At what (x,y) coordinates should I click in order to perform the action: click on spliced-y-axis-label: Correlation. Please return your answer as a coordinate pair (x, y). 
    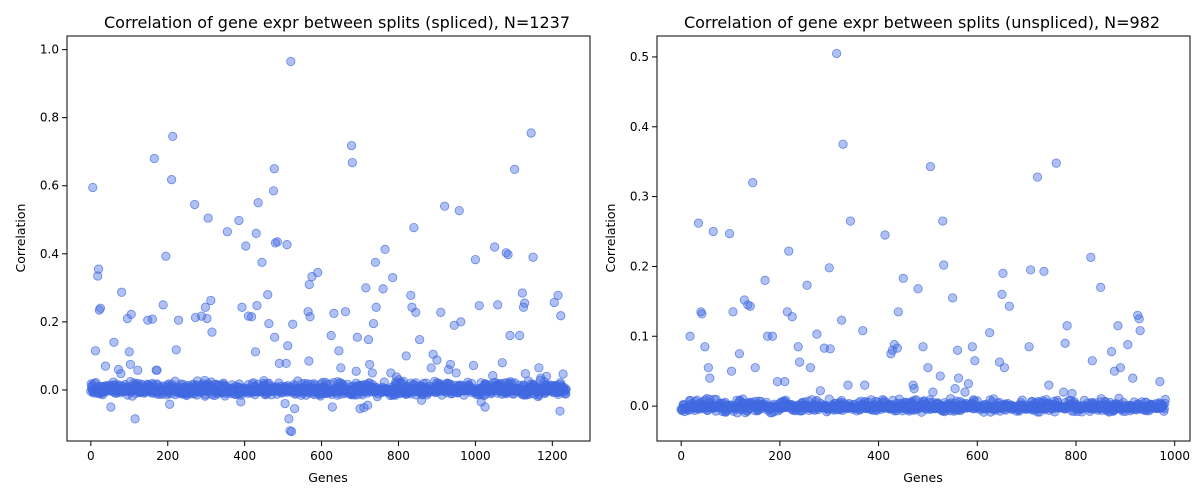
    Looking at the image, I should click on (20, 238).